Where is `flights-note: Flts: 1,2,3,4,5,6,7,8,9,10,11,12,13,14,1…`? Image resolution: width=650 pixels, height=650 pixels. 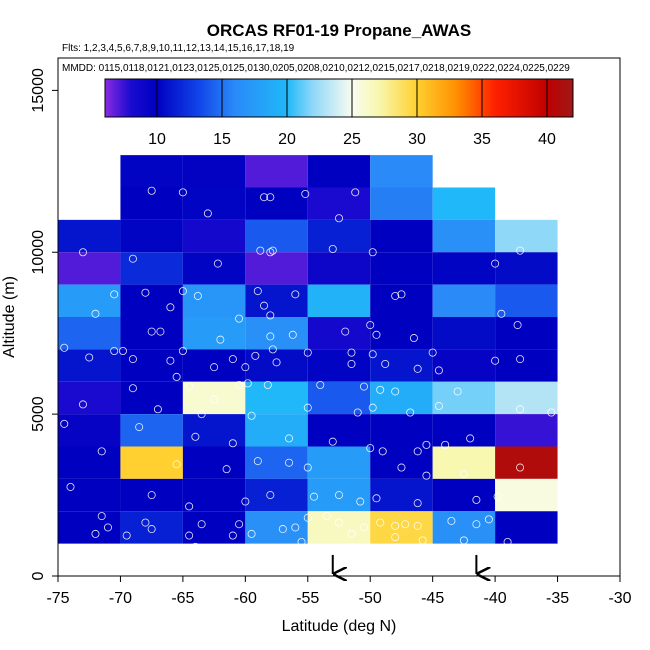
flights-note: Flts: 1,2,3,4,5,6,7,8,9,10,11,12,13,14,1… is located at coordinates (178, 48).